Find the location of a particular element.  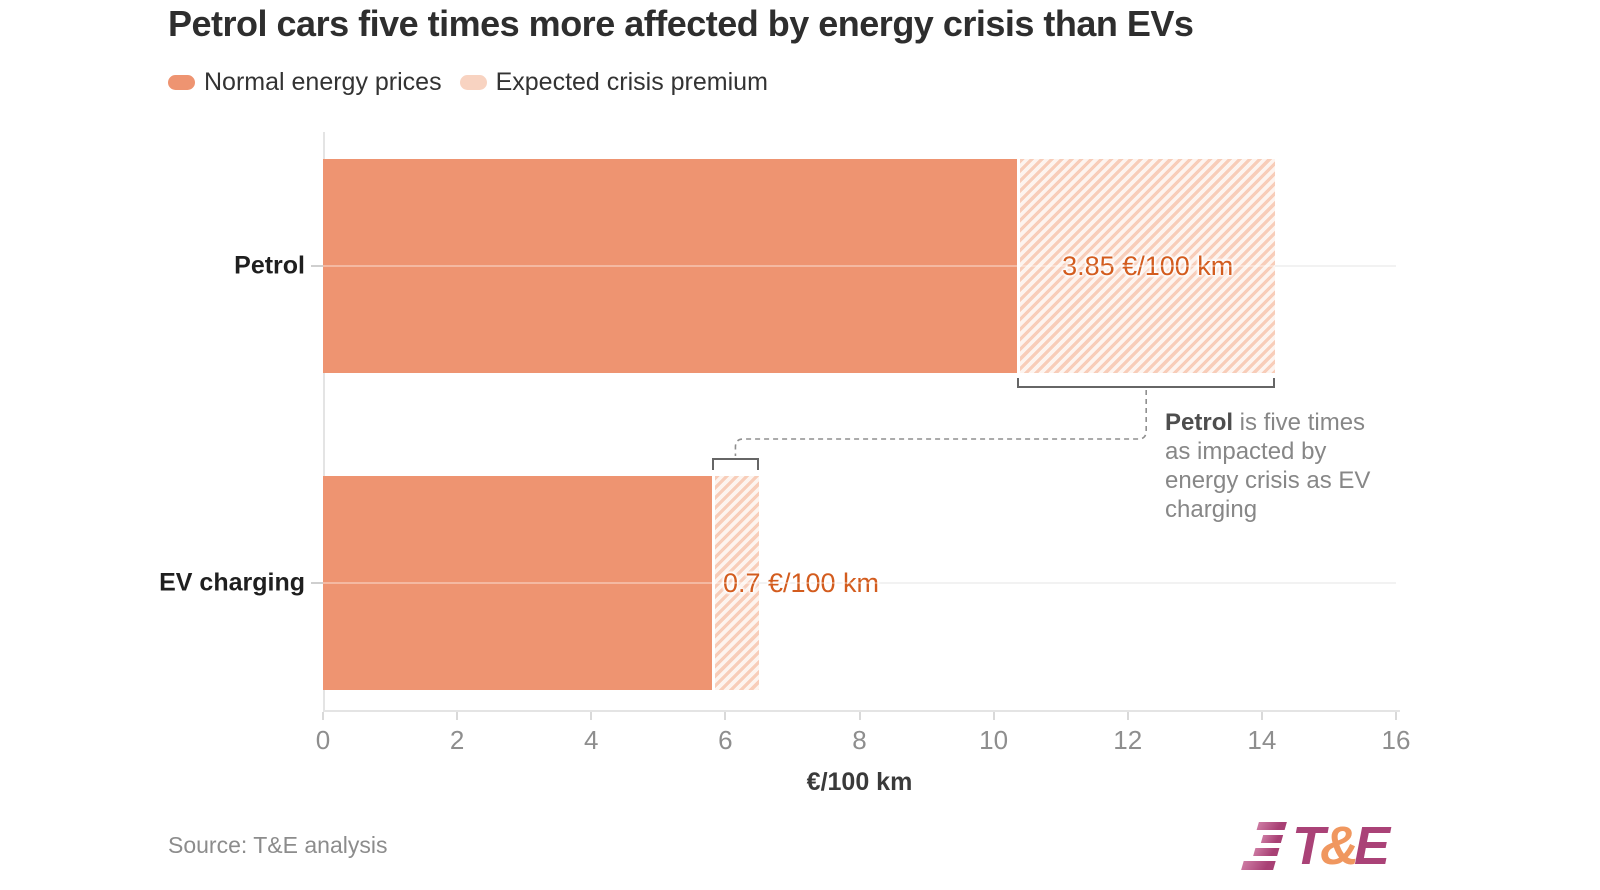

legend-swatch-normal-icon is located at coordinates (181, 82).